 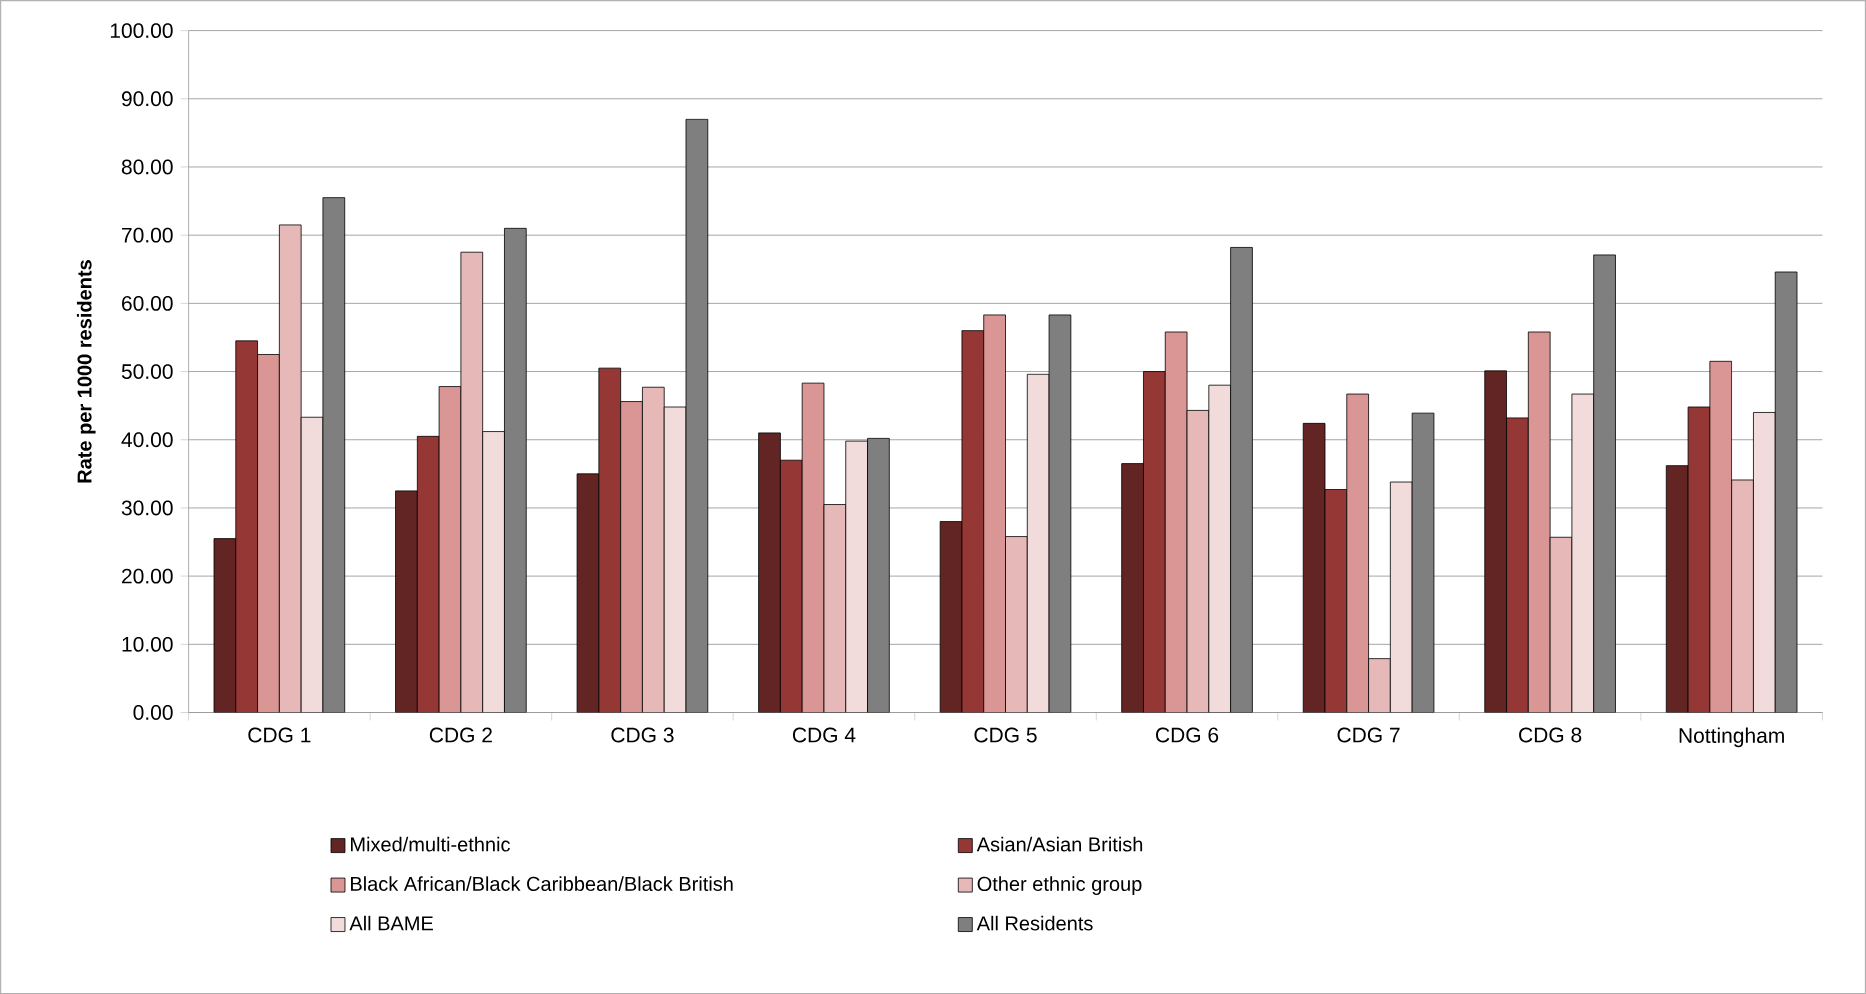 I want to click on y-tick-label: 0.00, so click(x=153, y=712).